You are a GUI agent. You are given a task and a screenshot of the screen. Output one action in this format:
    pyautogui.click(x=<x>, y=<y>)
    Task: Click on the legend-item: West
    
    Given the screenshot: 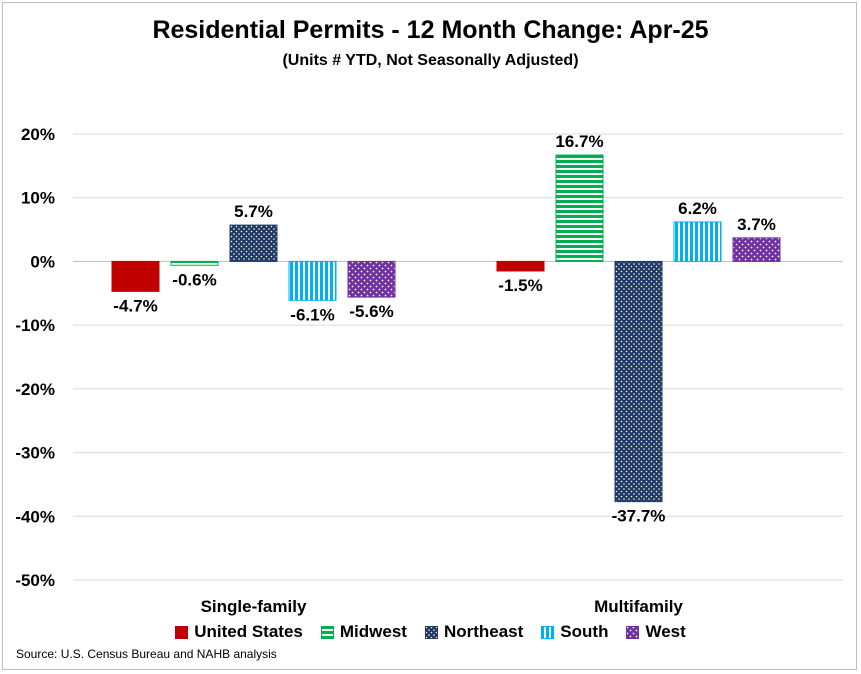 What is the action you would take?
    pyautogui.click(x=656, y=632)
    